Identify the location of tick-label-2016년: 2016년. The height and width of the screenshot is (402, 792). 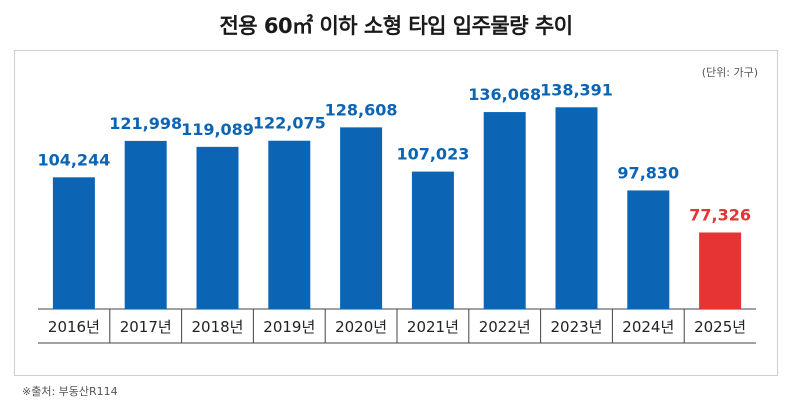
(74, 327).